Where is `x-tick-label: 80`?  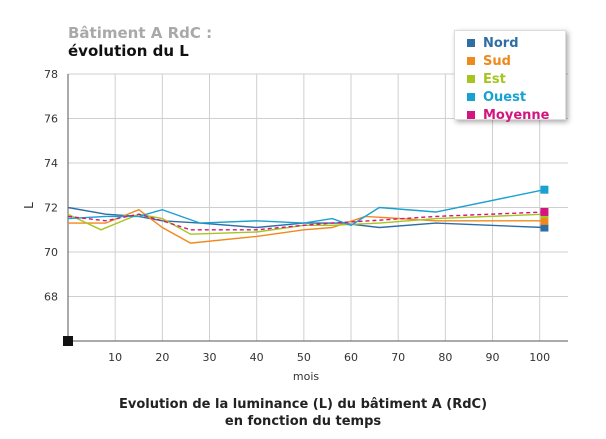
x-tick-label: 80 is located at coordinates (445, 357).